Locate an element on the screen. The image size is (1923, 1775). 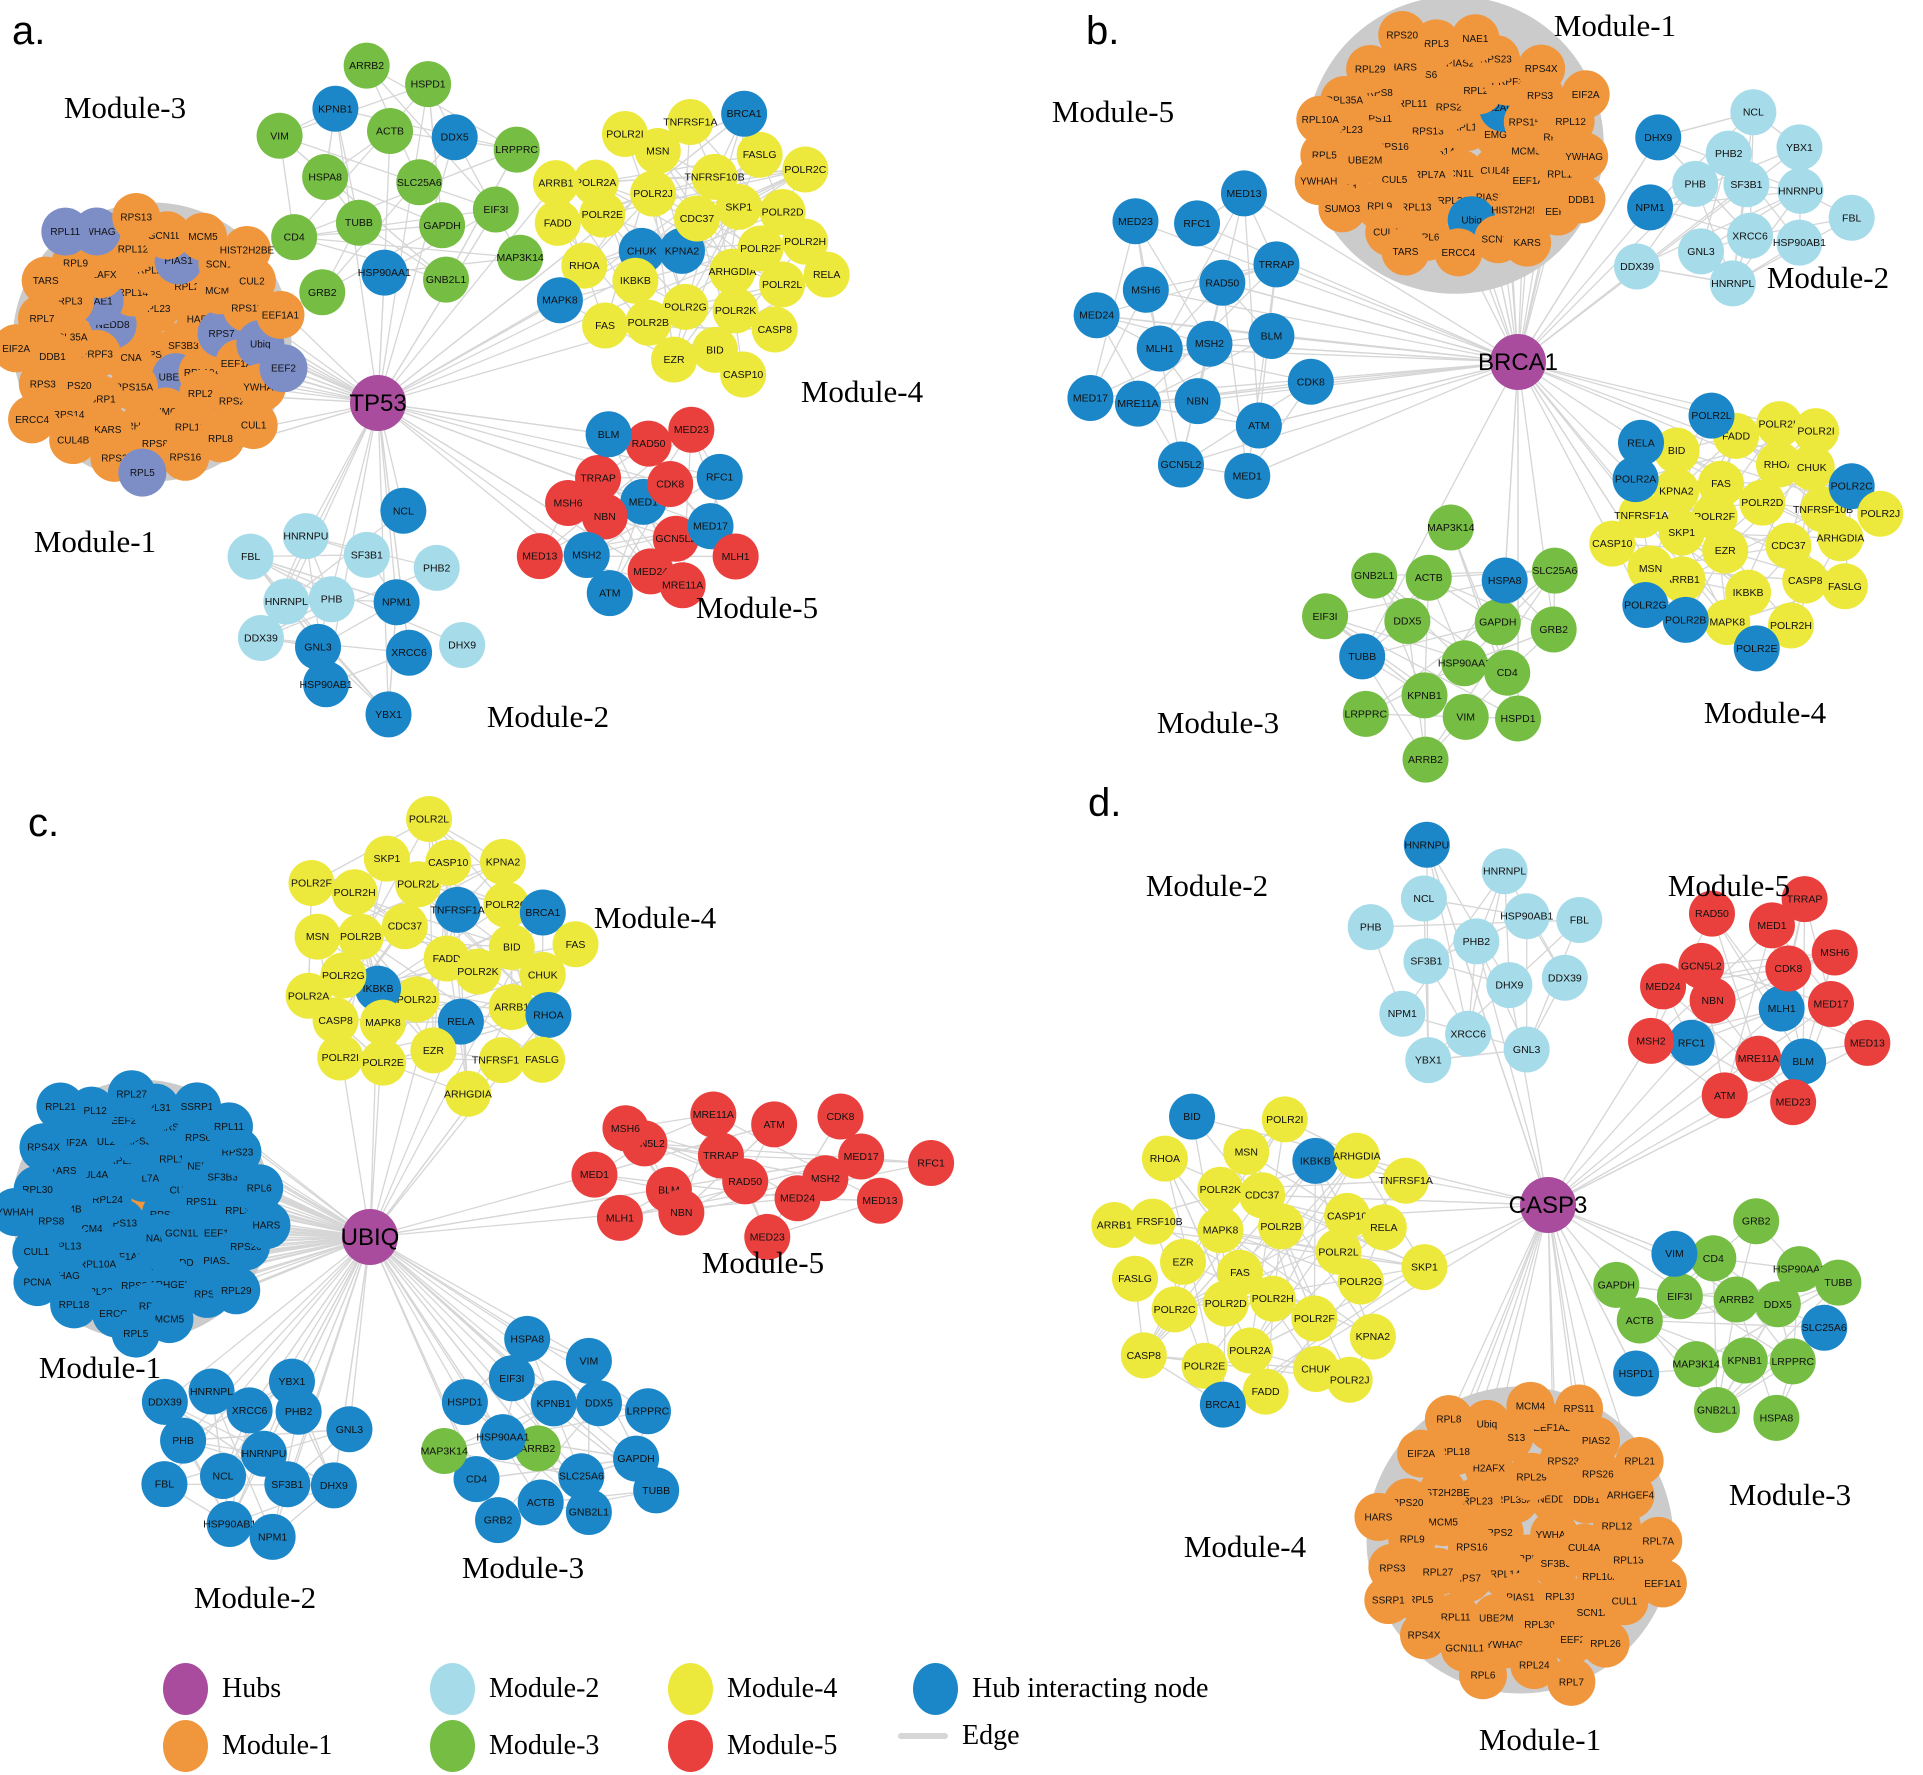
node-DDB1 is located at coordinates (1581, 199).